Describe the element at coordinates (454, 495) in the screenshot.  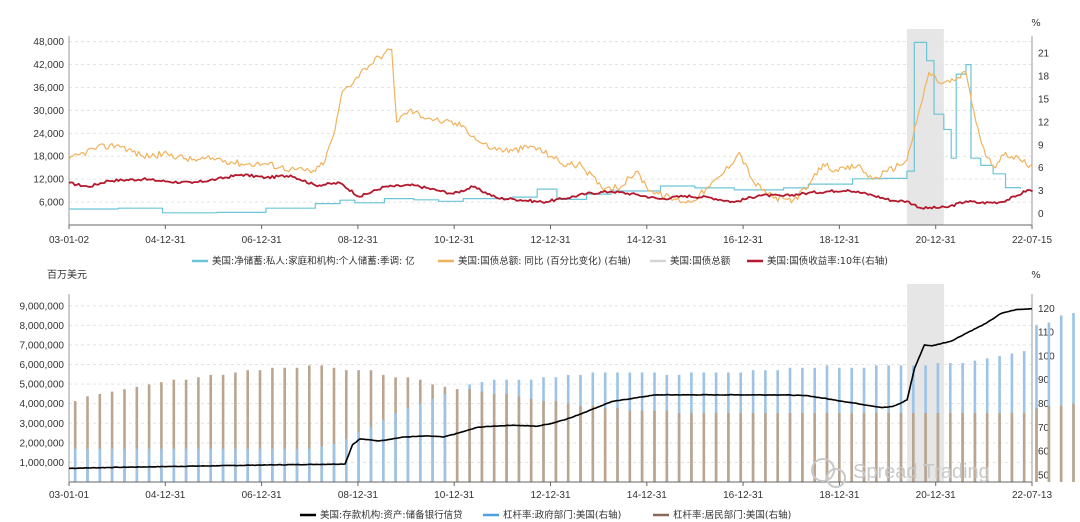
I see `x-tick-label-bottom: 10-12-31` at that location.